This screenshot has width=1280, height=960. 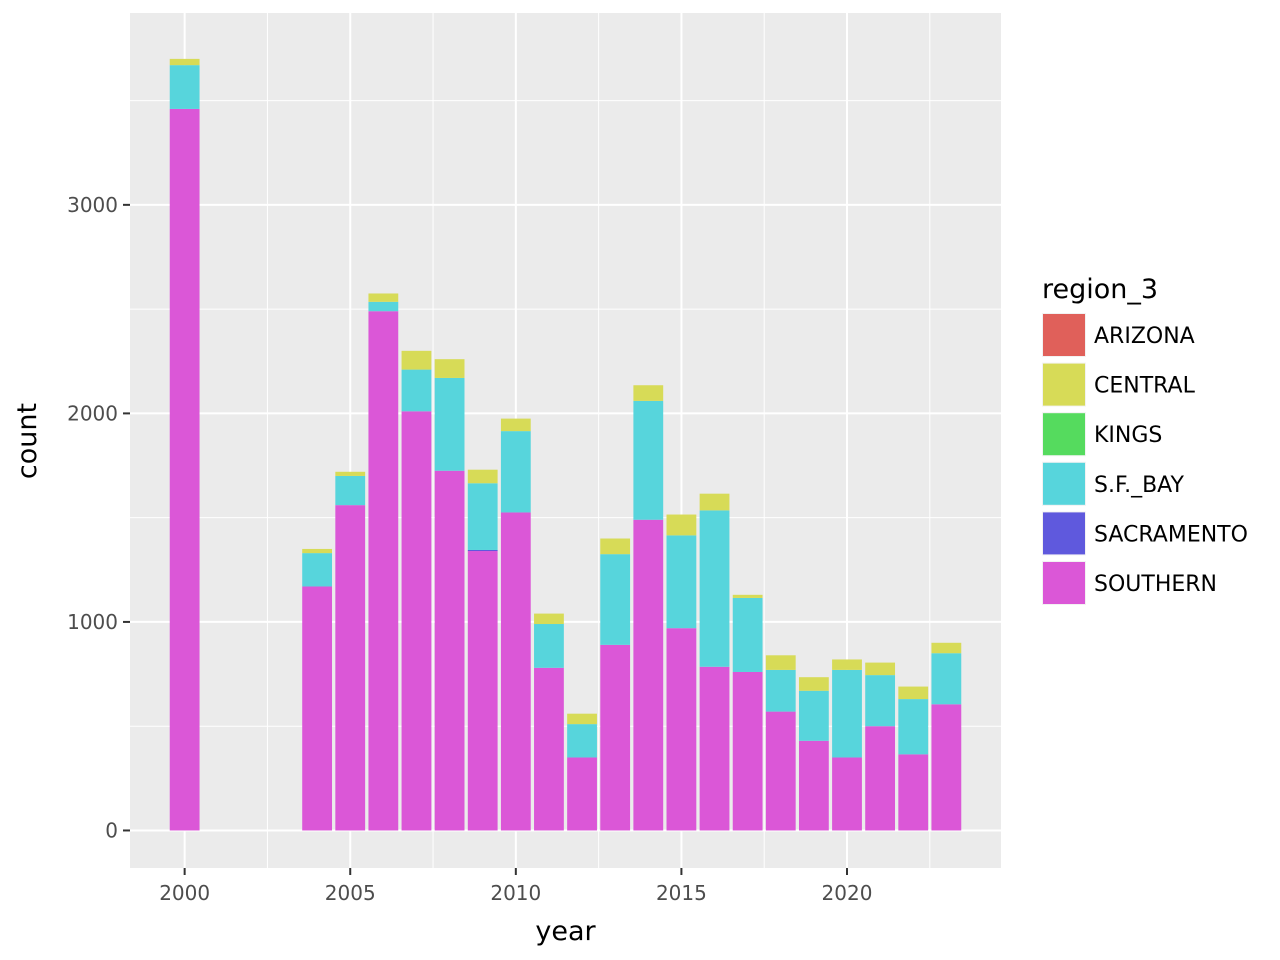 What do you see at coordinates (184, 893) in the screenshot?
I see `x-tick-label: 2000` at bounding box center [184, 893].